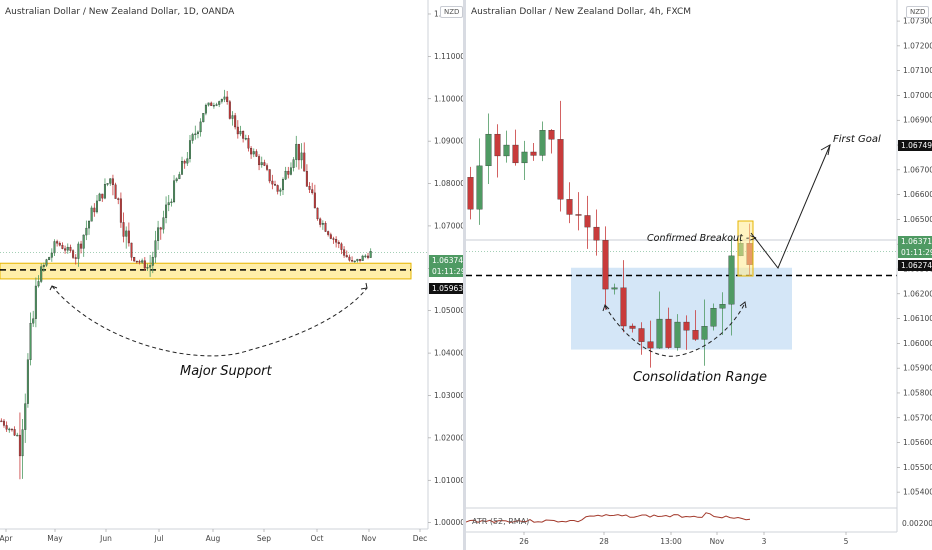 The image size is (932, 550). Describe the element at coordinates (916, 265) in the screenshot. I see `level-price-value: 1.06274` at that location.